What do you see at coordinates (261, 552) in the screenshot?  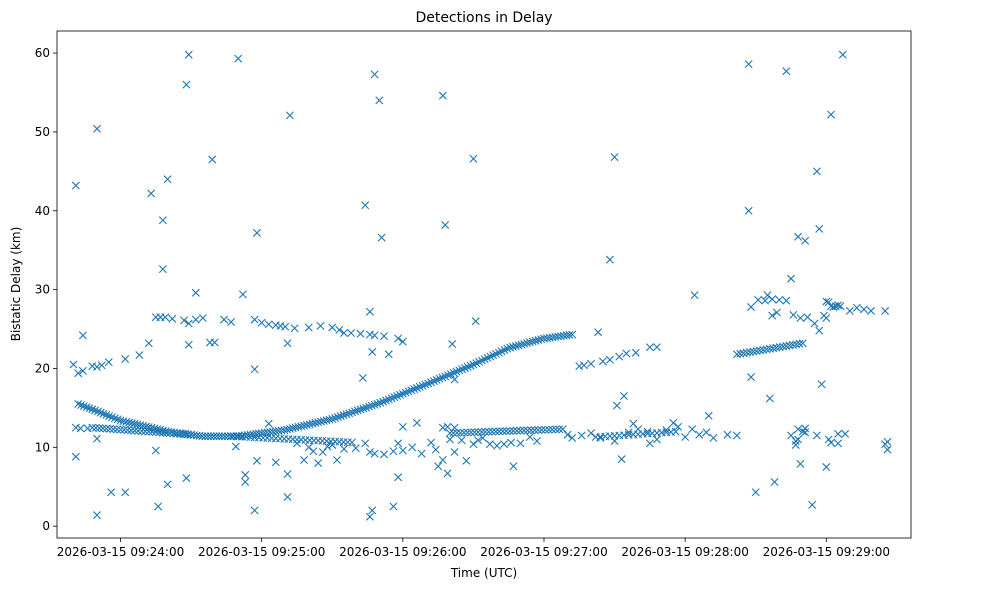 I see `x-tick-label: 2026-03-15 09:25:00` at bounding box center [261, 552].